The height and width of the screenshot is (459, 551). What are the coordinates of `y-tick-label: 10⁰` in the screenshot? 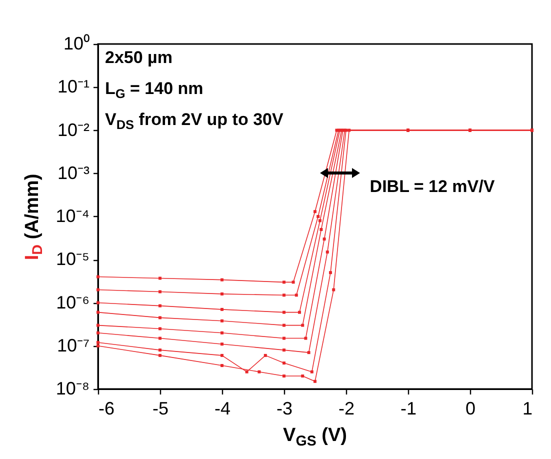 It's located at (76, 44).